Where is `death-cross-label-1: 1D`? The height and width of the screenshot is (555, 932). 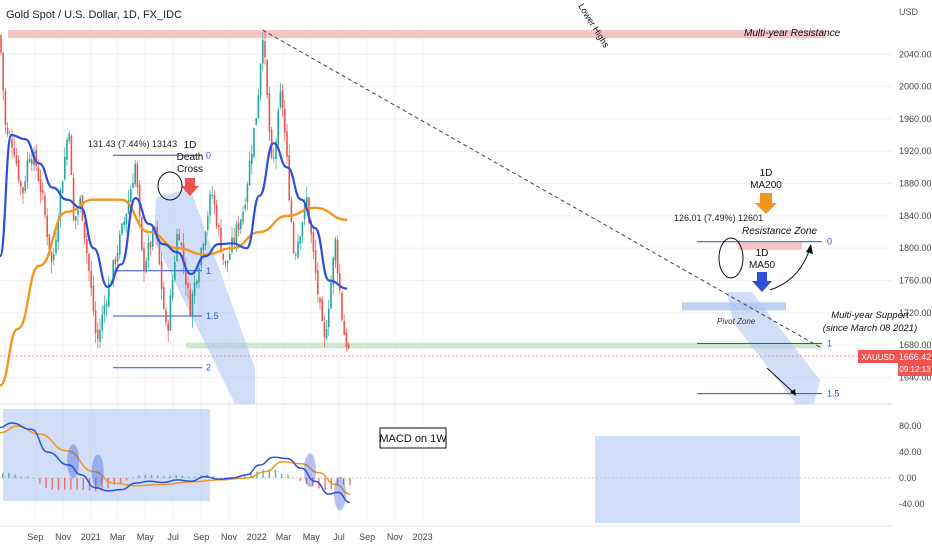
death-cross-label-1: 1D is located at coordinates (190, 145).